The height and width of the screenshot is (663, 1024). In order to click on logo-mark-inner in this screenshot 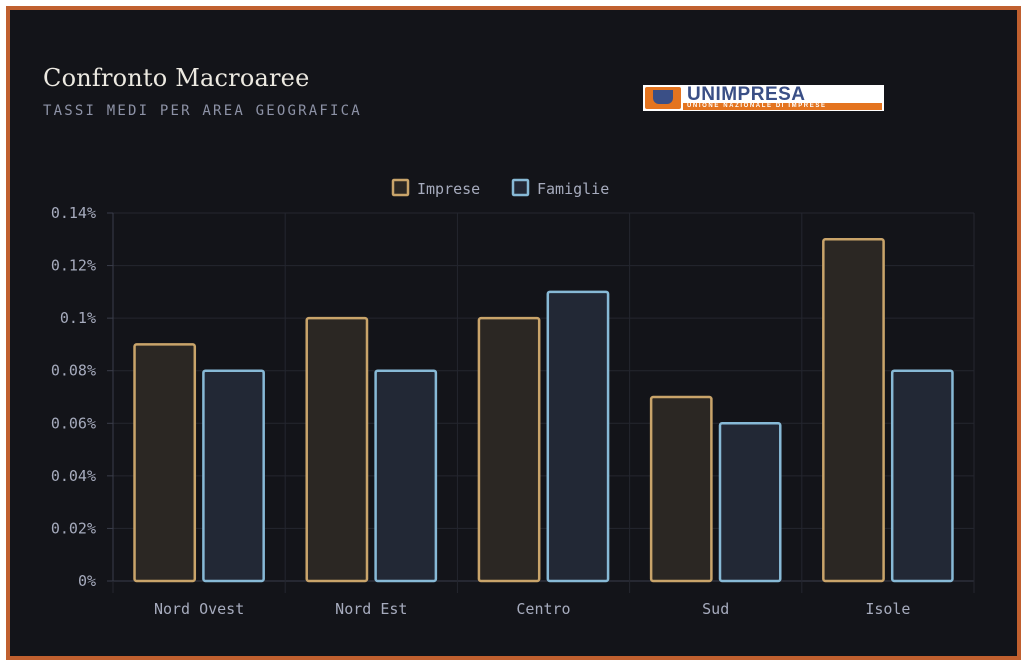, I will do `click(663, 97)`.